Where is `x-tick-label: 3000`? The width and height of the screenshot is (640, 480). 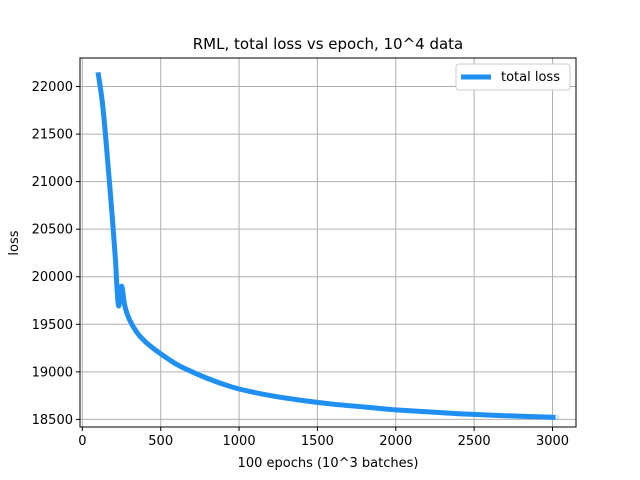
x-tick-label: 3000 is located at coordinates (552, 441).